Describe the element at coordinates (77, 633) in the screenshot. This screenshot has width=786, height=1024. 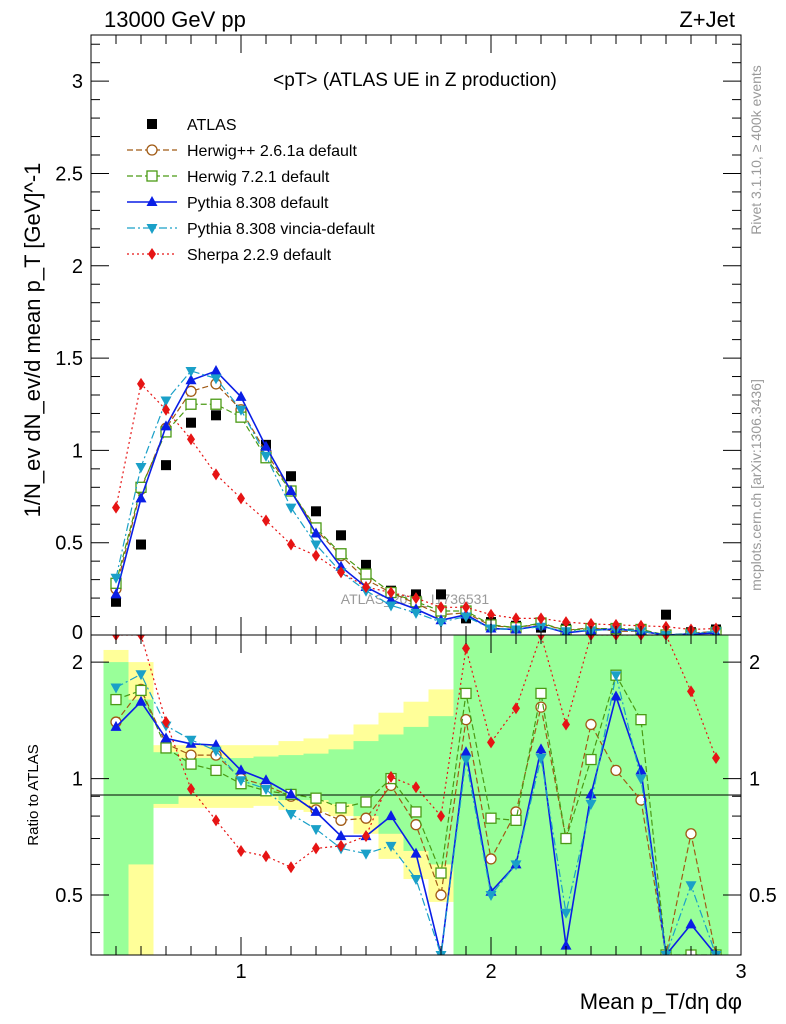
I see `upper-y-tick-label: 0` at that location.